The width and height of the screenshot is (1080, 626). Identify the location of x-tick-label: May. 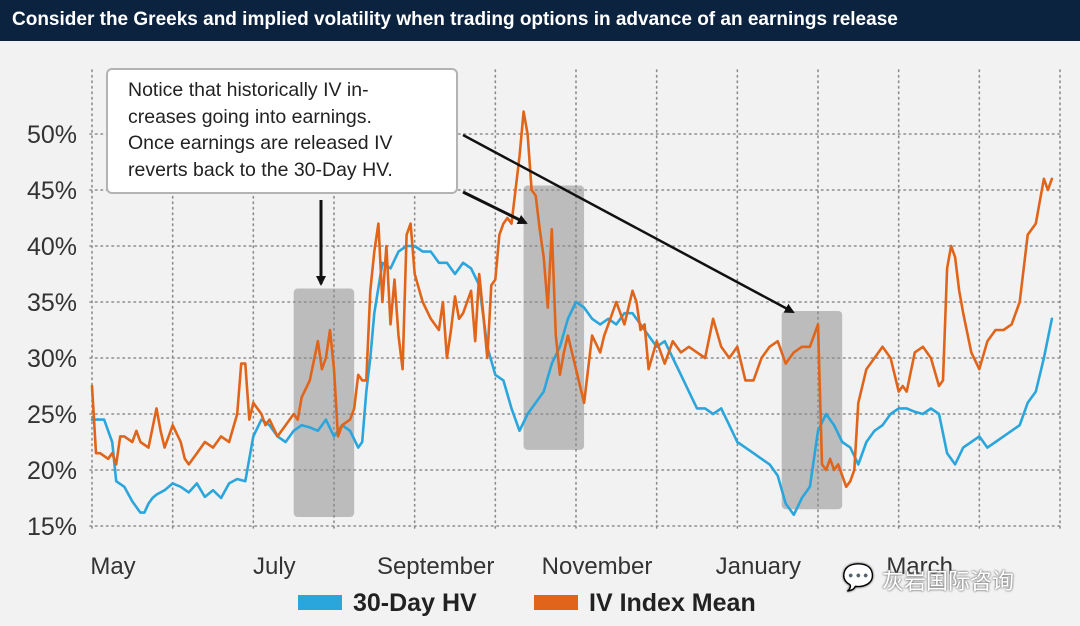
(112, 566).